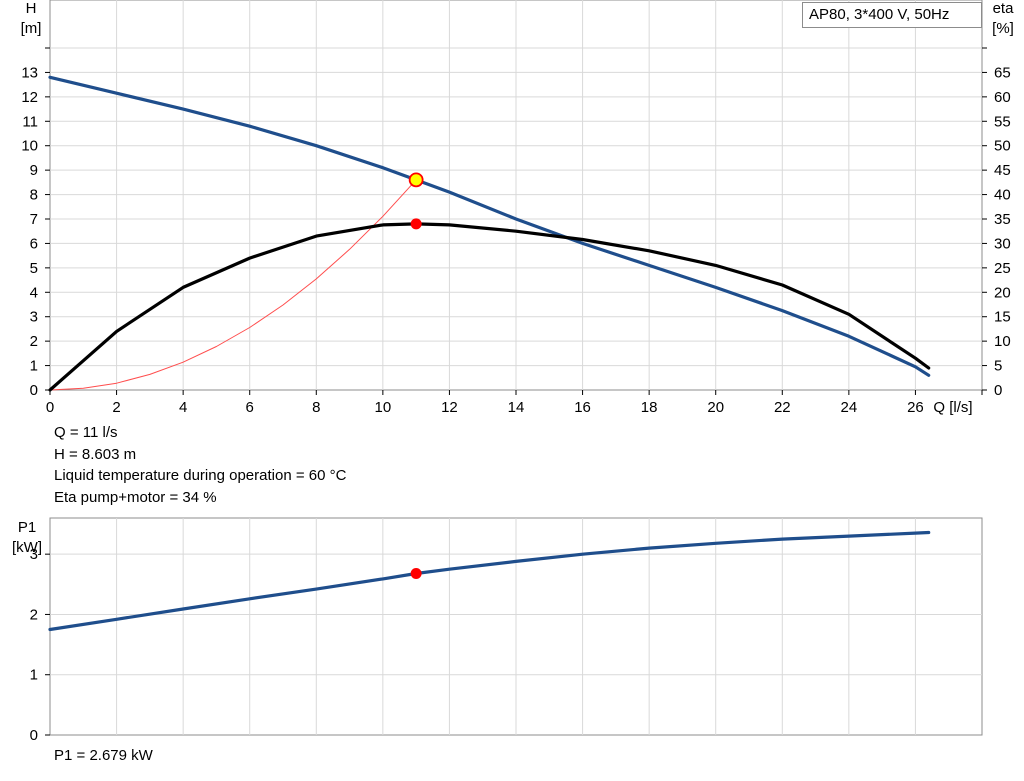 The width and height of the screenshot is (1024, 781). Describe the element at coordinates (915, 407) in the screenshot. I see `x-tick-label: 26` at that location.